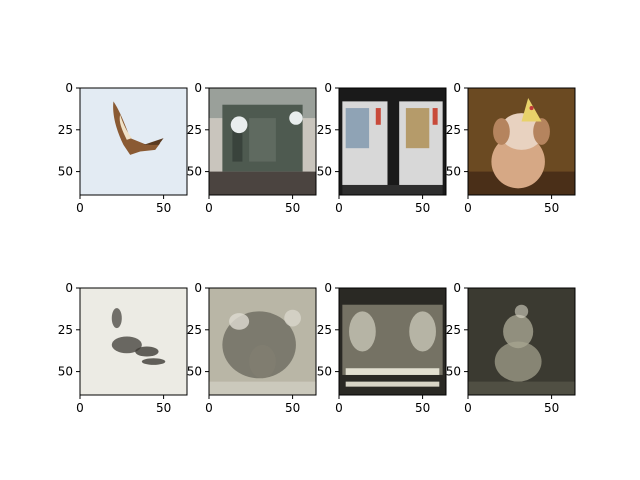 The width and height of the screenshot is (640, 480). I want to click on floor, so click(392, 190).